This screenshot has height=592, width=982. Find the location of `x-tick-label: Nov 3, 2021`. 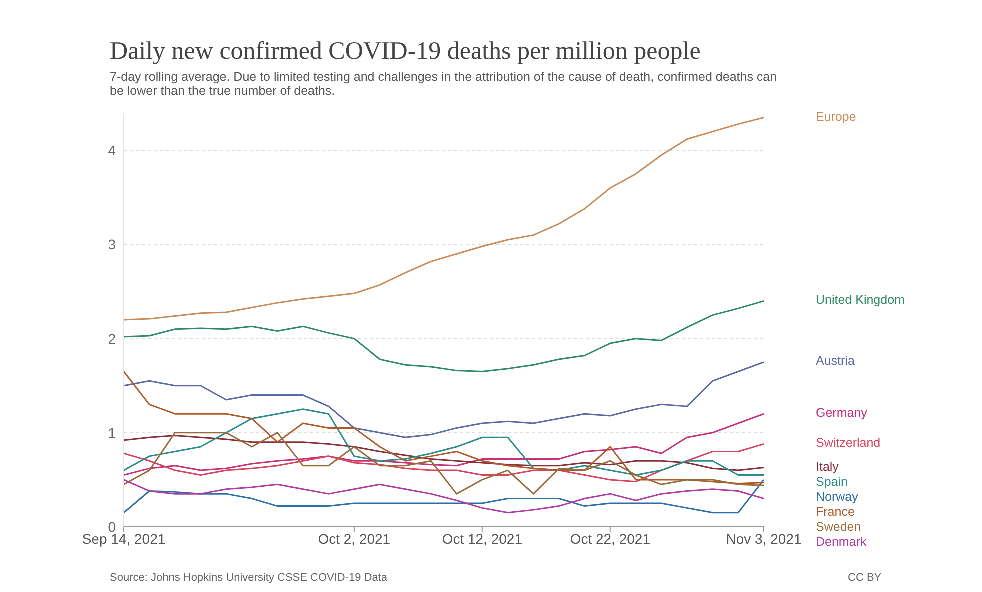

x-tick-label: Nov 3, 2021 is located at coordinates (764, 538).